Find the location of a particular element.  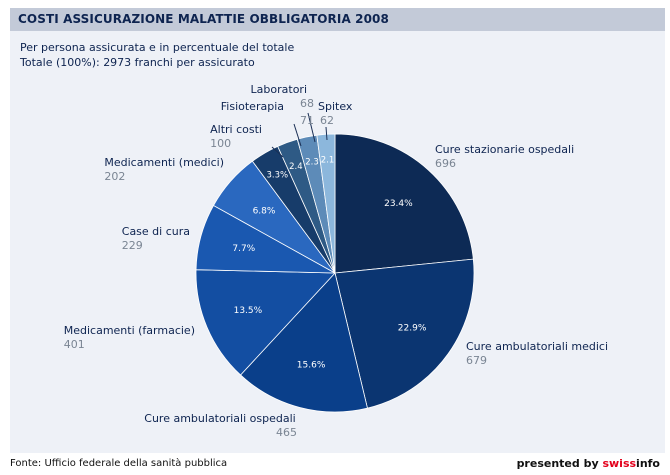

slice-value-label: 465 is located at coordinates (286, 432).